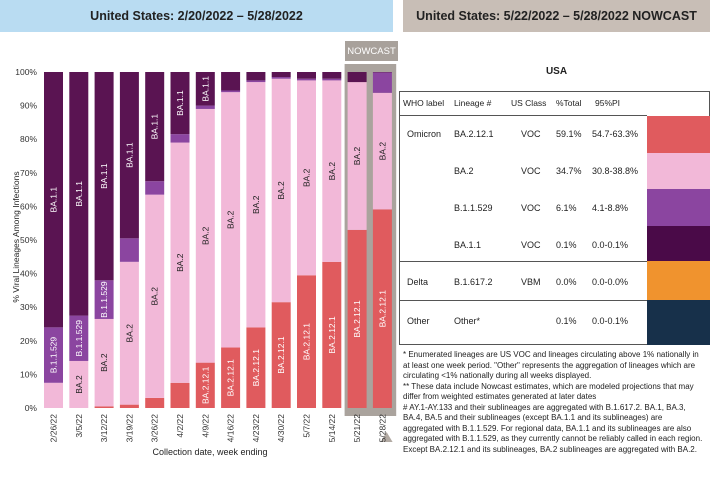  What do you see at coordinates (523, 300) in the screenshot?
I see `table-separator` at bounding box center [523, 300].